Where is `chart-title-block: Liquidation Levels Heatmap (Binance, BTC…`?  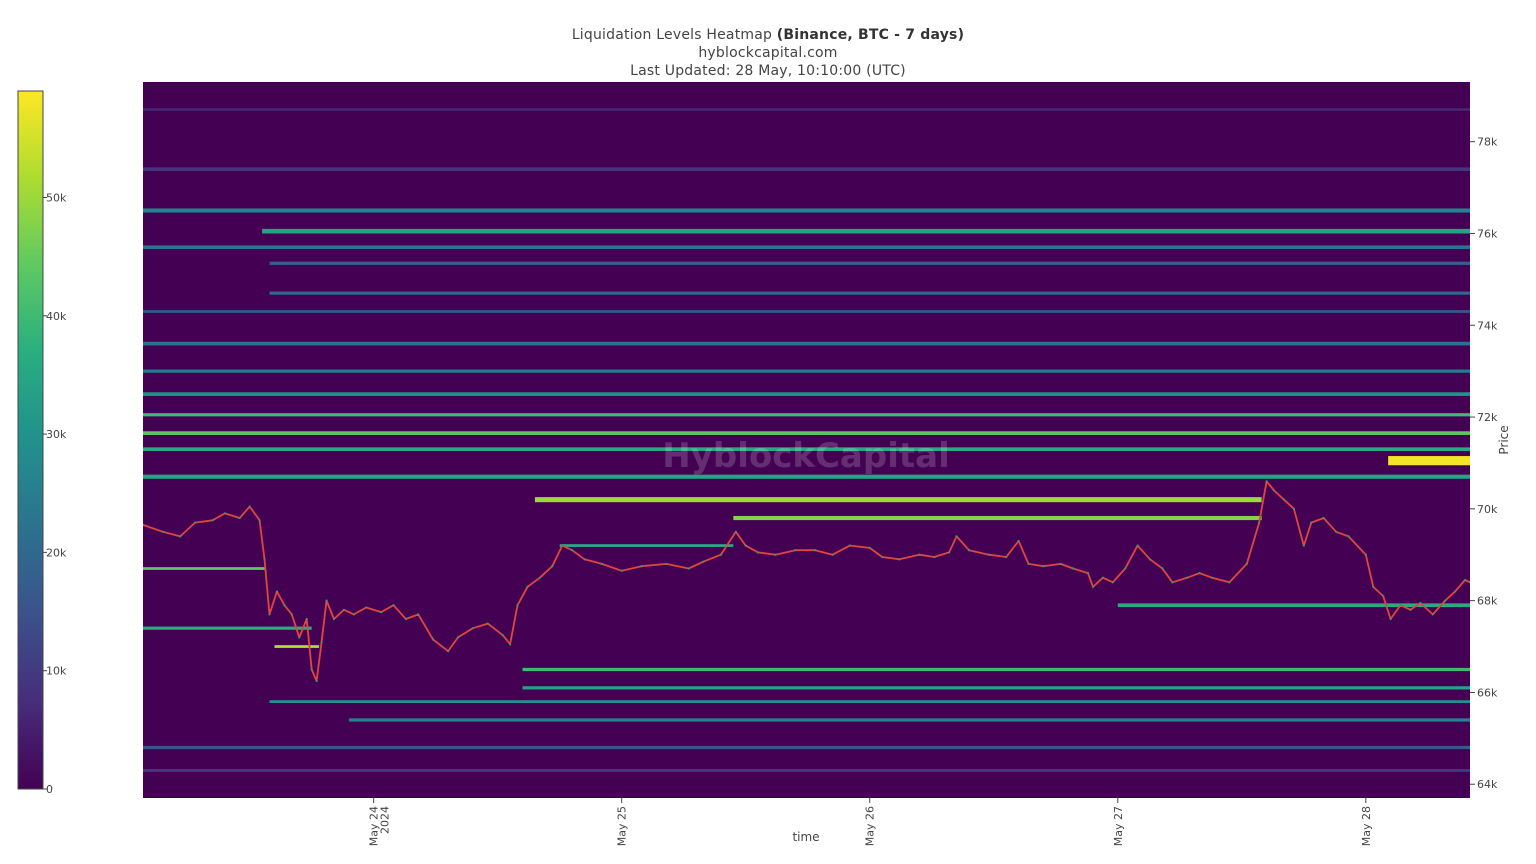
chart-title-block: Liquidation Levels Heatmap (Binance, BTC… is located at coordinates (768, 53).